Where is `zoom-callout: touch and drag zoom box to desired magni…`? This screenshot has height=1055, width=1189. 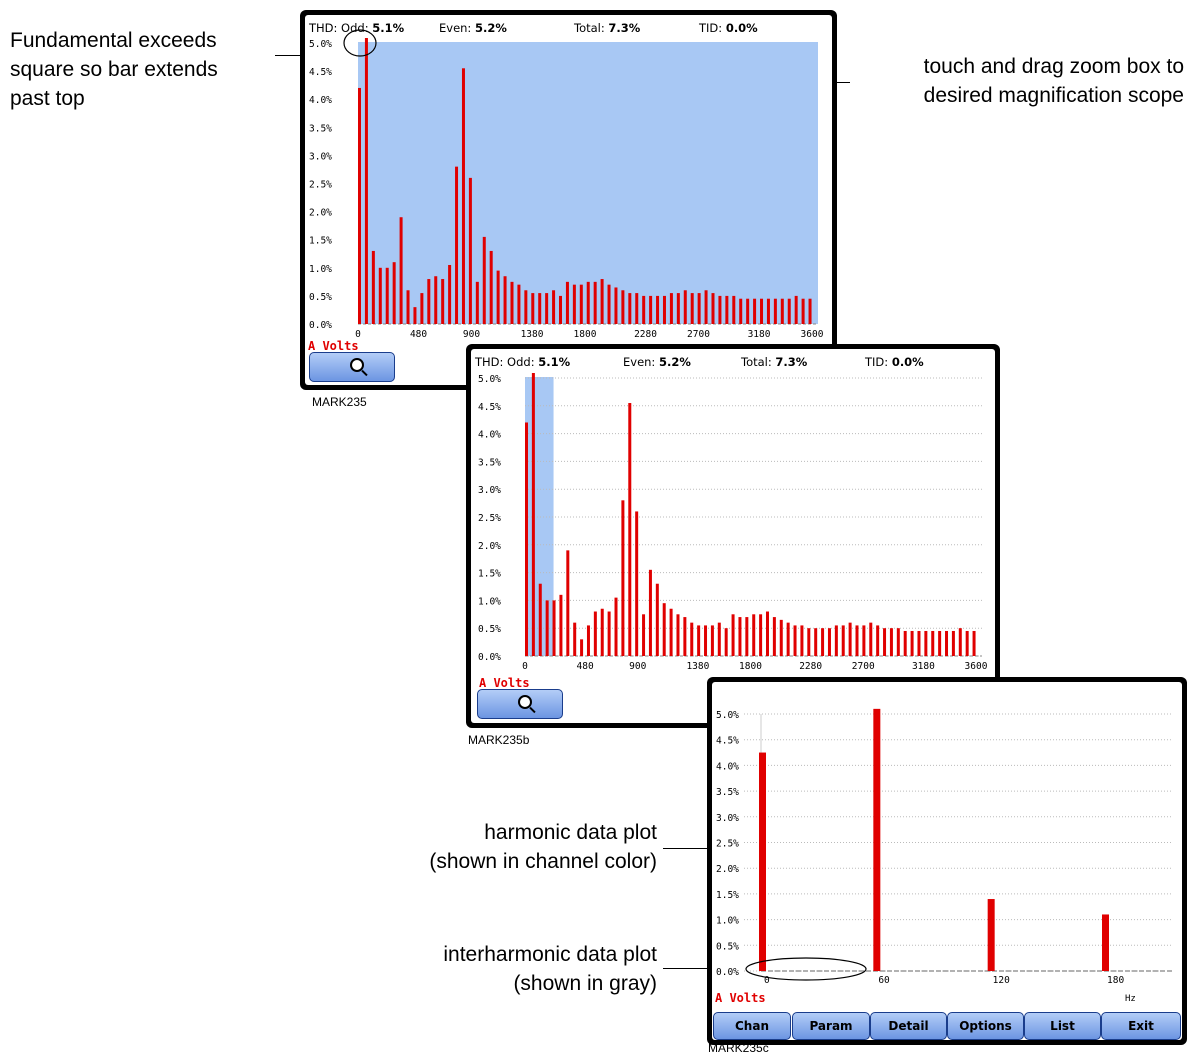
zoom-callout: touch and drag zoom box to desired magni… is located at coordinates (1019, 81).